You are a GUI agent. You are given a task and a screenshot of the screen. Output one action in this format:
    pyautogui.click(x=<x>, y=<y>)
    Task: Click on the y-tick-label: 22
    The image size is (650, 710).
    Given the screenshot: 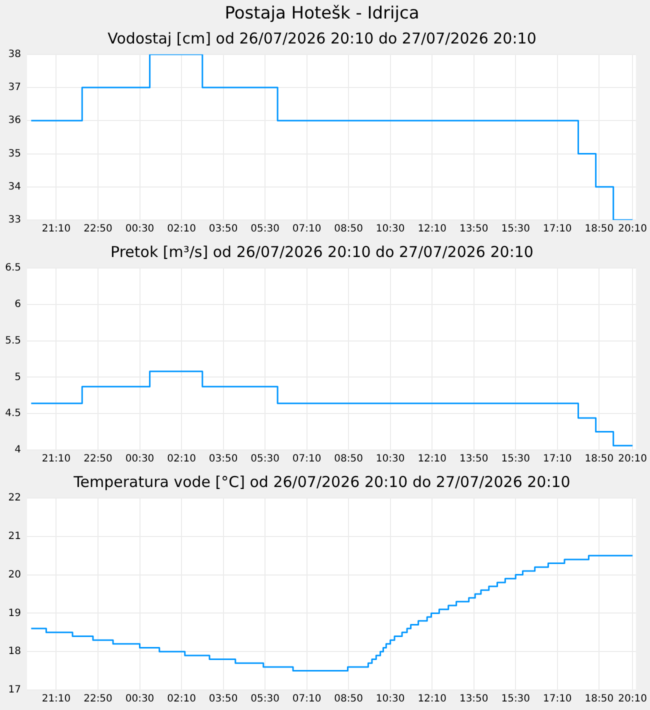 What is the action you would take?
    pyautogui.click(x=14, y=498)
    